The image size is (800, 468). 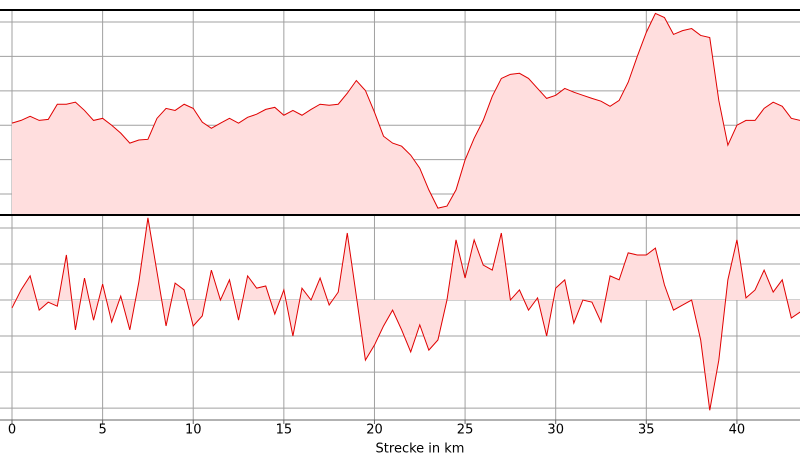 I want to click on x-tick-label: 5, so click(x=102, y=430).